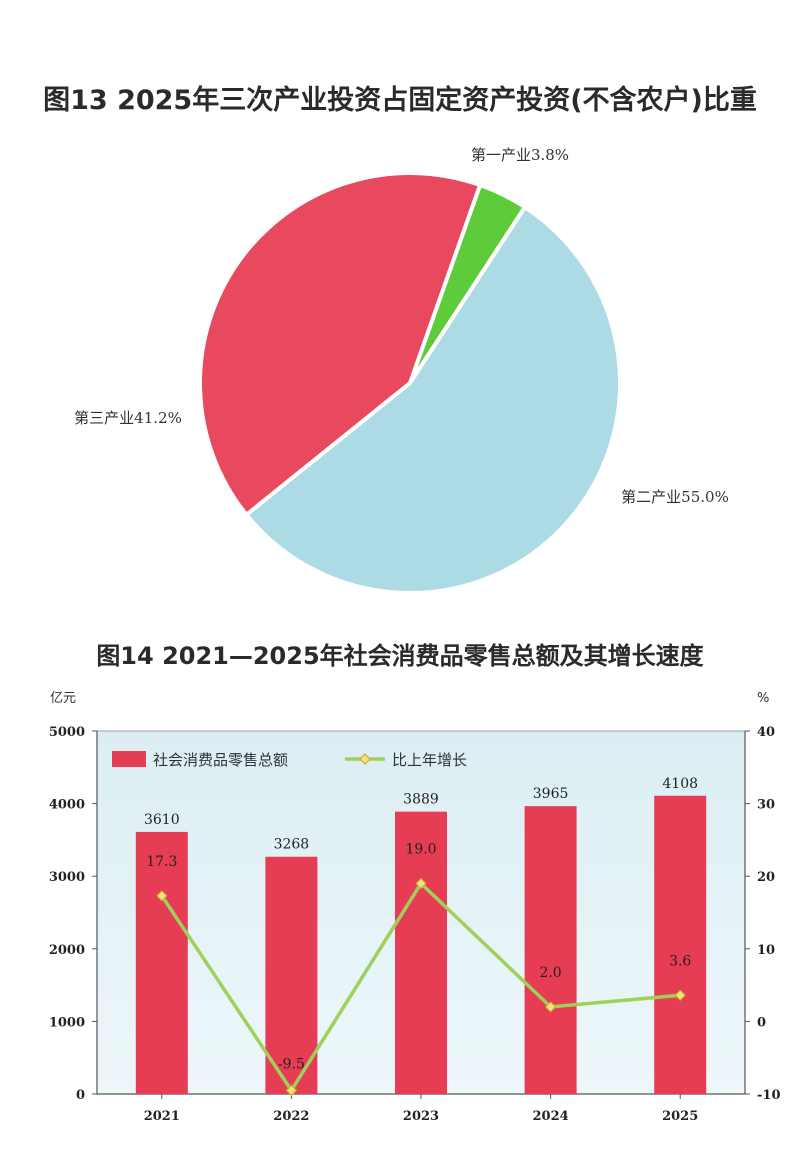 This screenshot has width=800, height=1151. Describe the element at coordinates (161, 962) in the screenshot. I see `bar-2021` at that location.